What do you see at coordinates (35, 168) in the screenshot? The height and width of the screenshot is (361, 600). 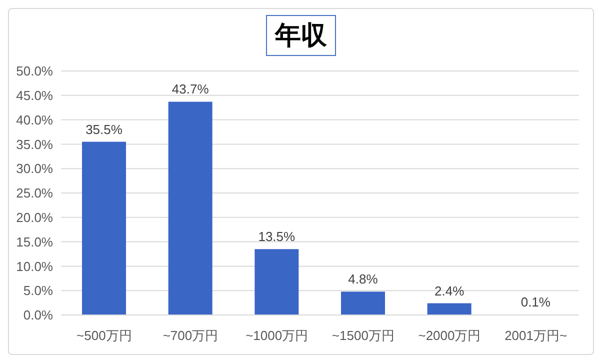 I see `y-tick-label: 30.0%` at bounding box center [35, 168].